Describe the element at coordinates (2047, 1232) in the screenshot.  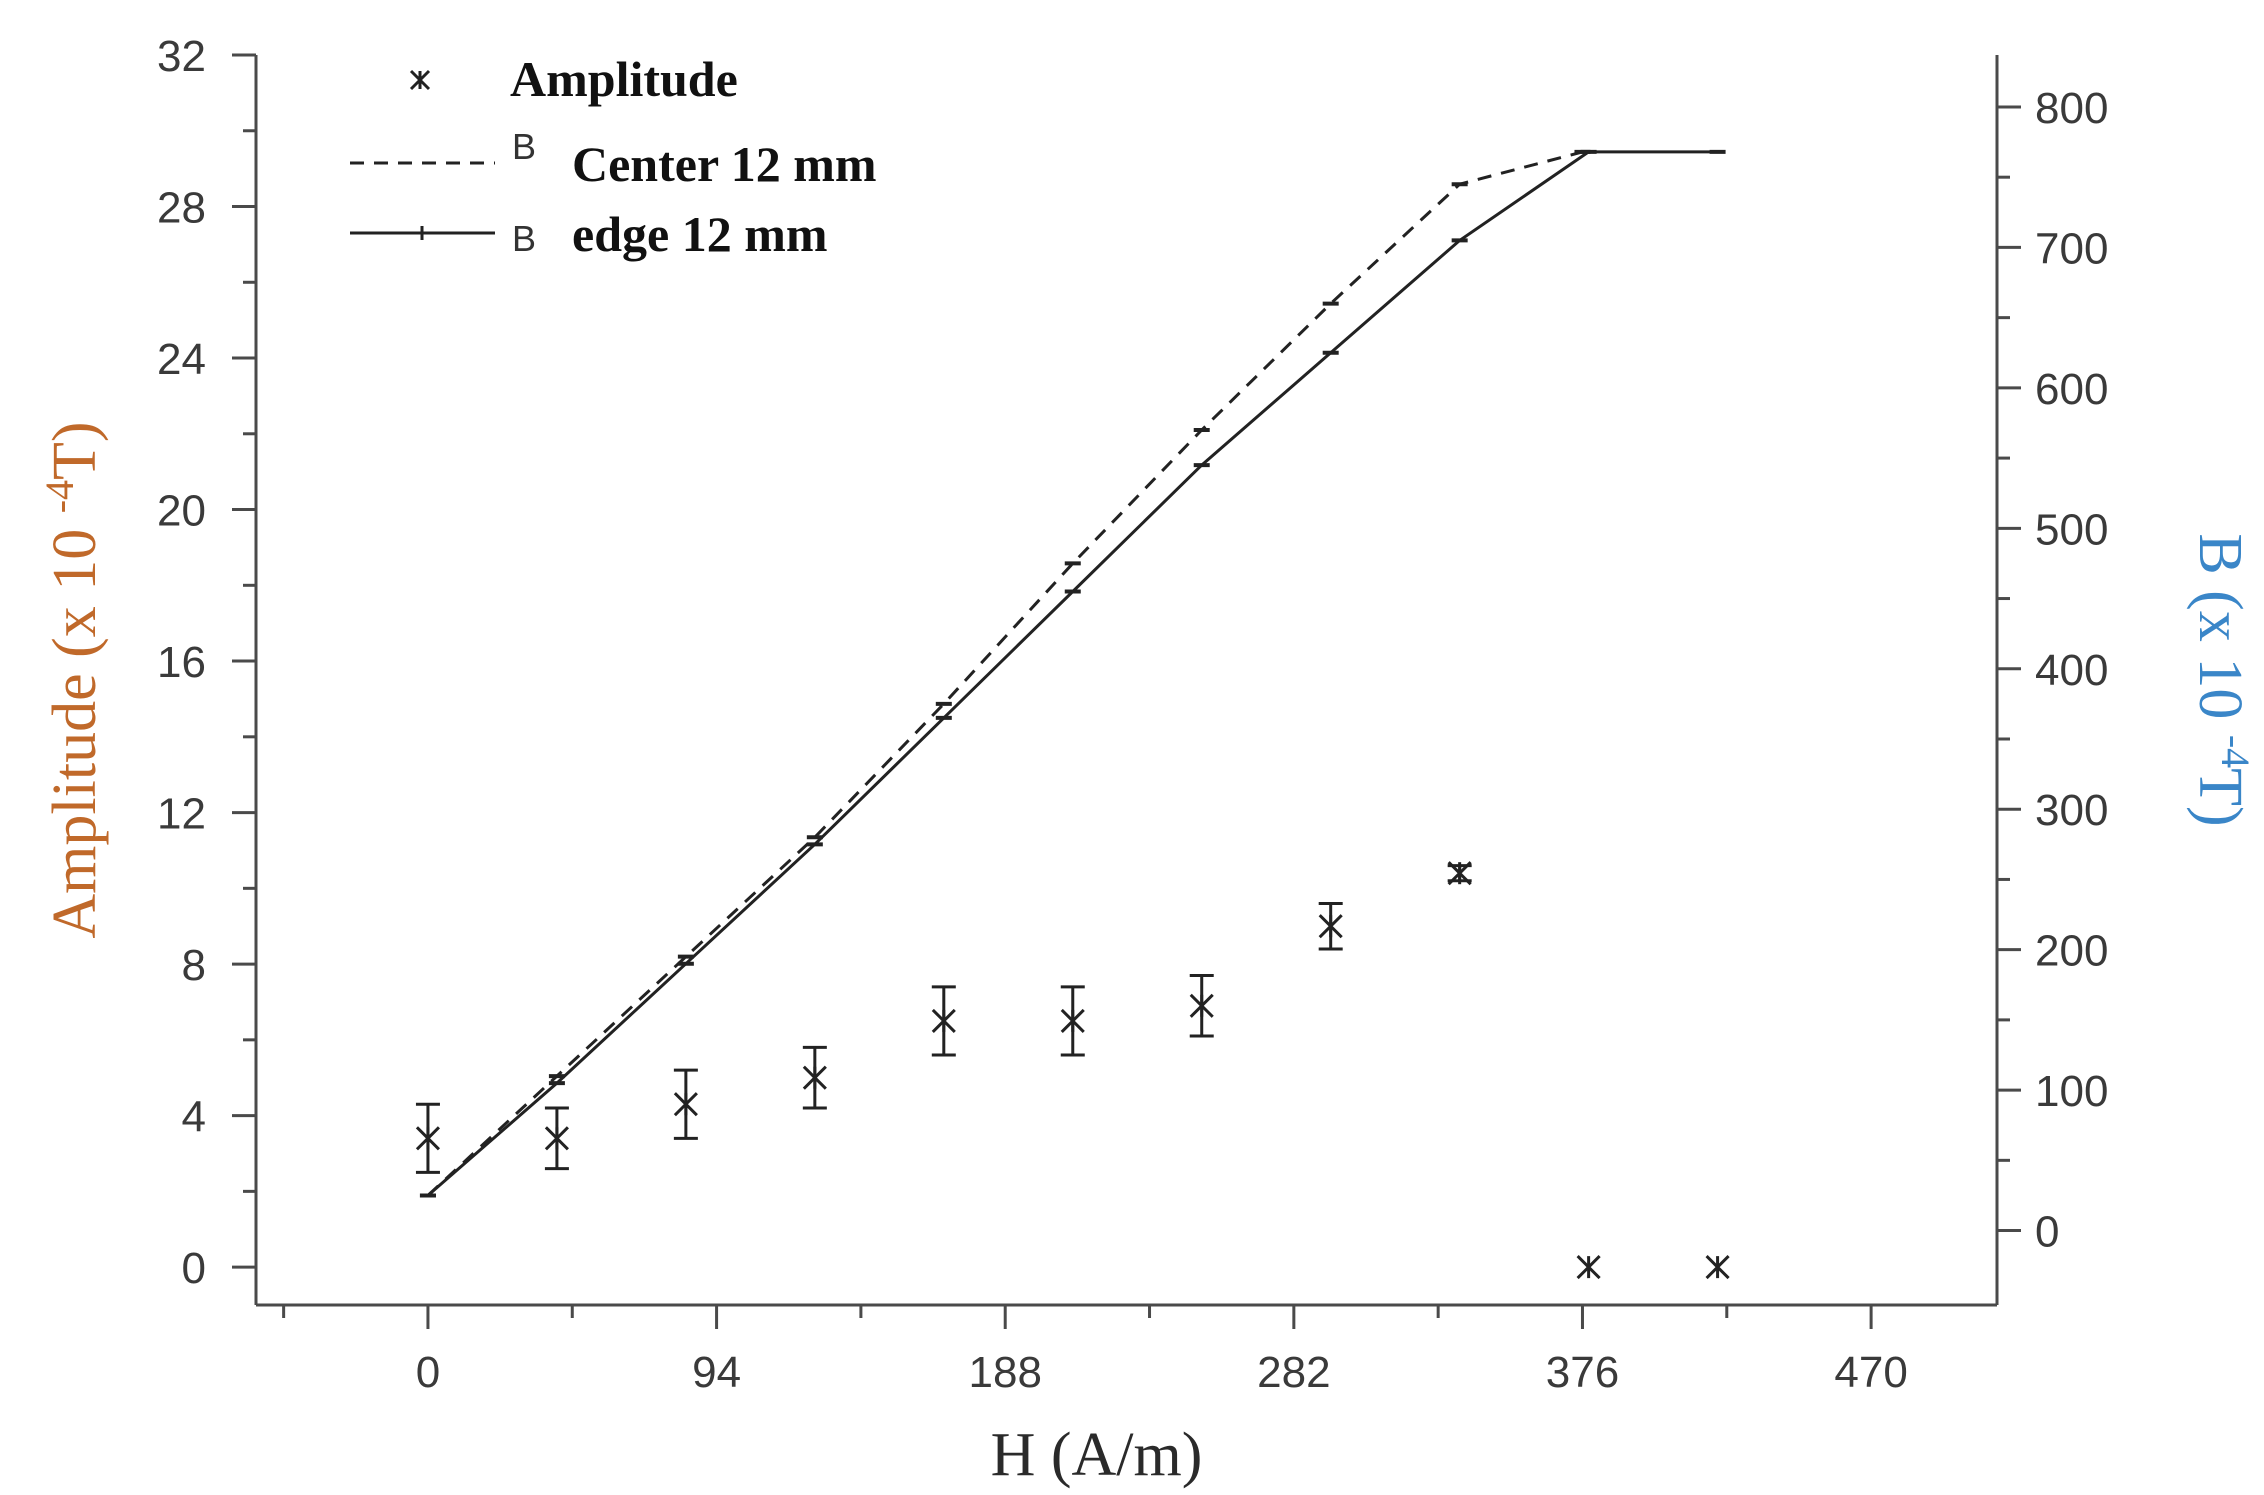
I see `right-tick-label: 0` at that location.